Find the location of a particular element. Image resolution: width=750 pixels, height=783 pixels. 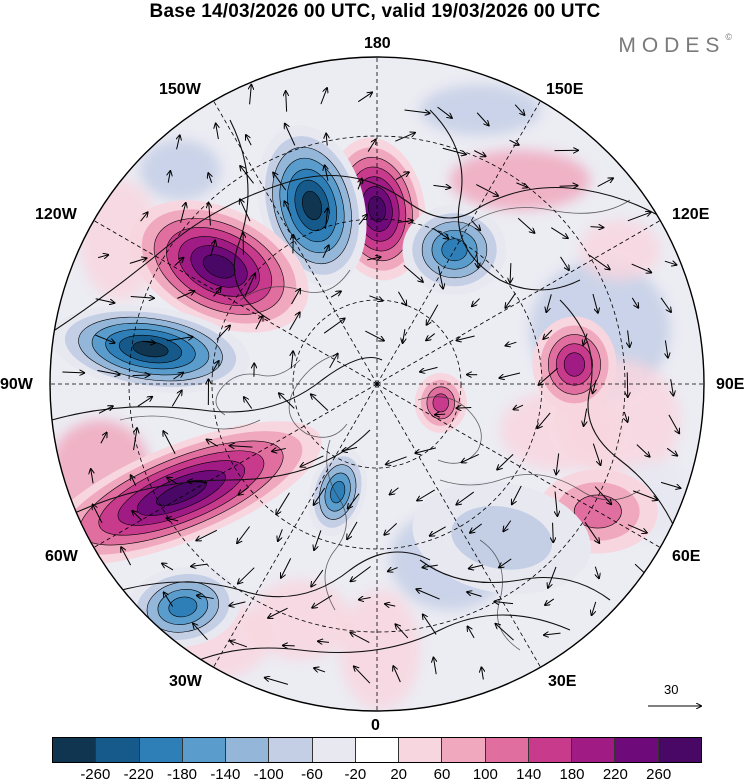

reference-vector-label: 30 is located at coordinates (671, 689).